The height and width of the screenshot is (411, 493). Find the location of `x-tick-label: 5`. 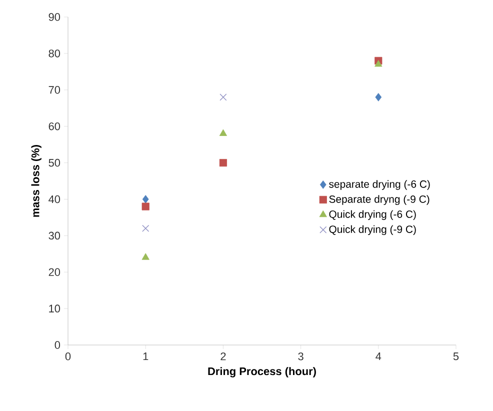

x-tick-label: 5 is located at coordinates (456, 356).